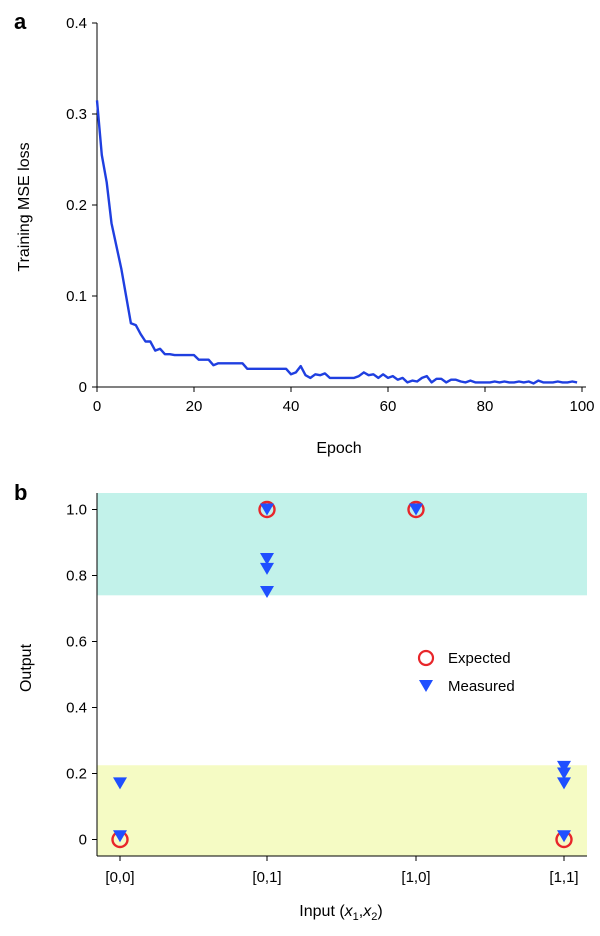 This screenshot has width=600, height=936. I want to click on legend-expected-label: Expected, so click(479, 658).